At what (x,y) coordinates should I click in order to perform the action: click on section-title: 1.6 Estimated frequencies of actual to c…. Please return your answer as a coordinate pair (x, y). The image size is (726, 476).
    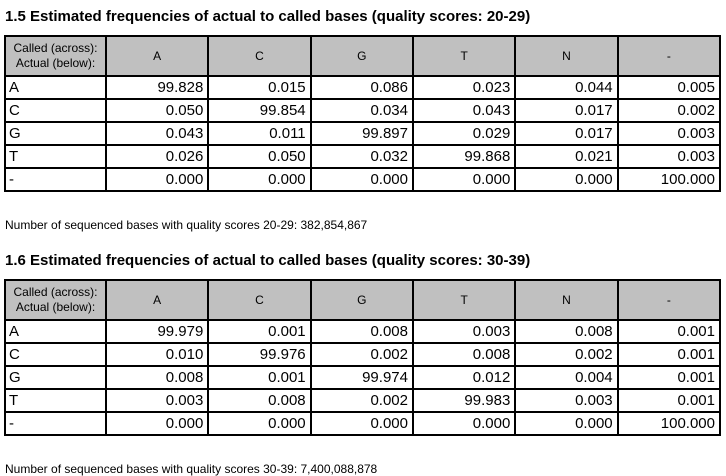
    Looking at the image, I should click on (268, 260).